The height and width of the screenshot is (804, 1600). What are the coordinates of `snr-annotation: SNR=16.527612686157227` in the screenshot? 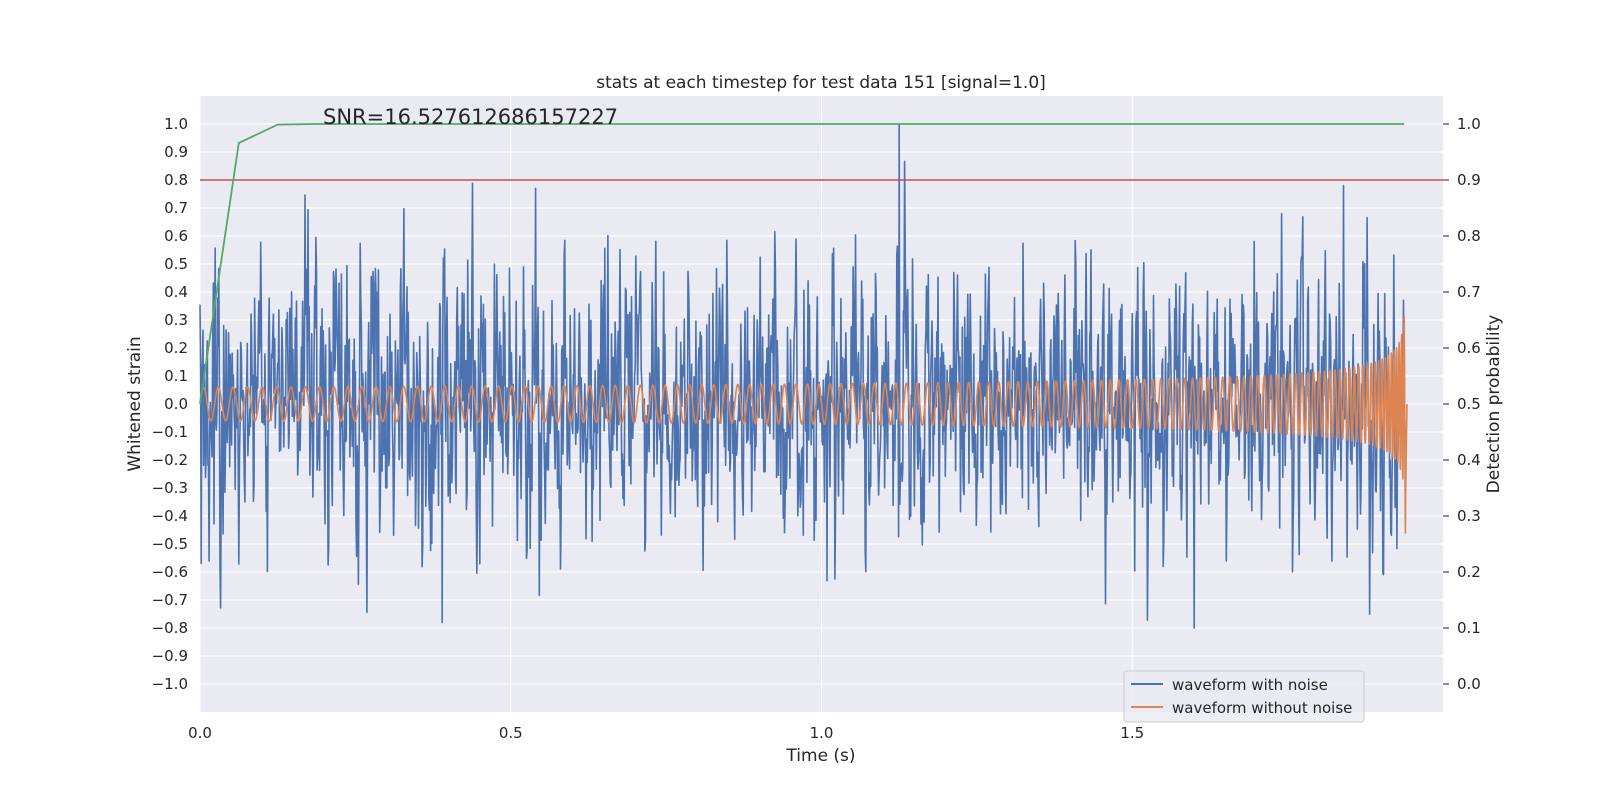 It's located at (470, 117).